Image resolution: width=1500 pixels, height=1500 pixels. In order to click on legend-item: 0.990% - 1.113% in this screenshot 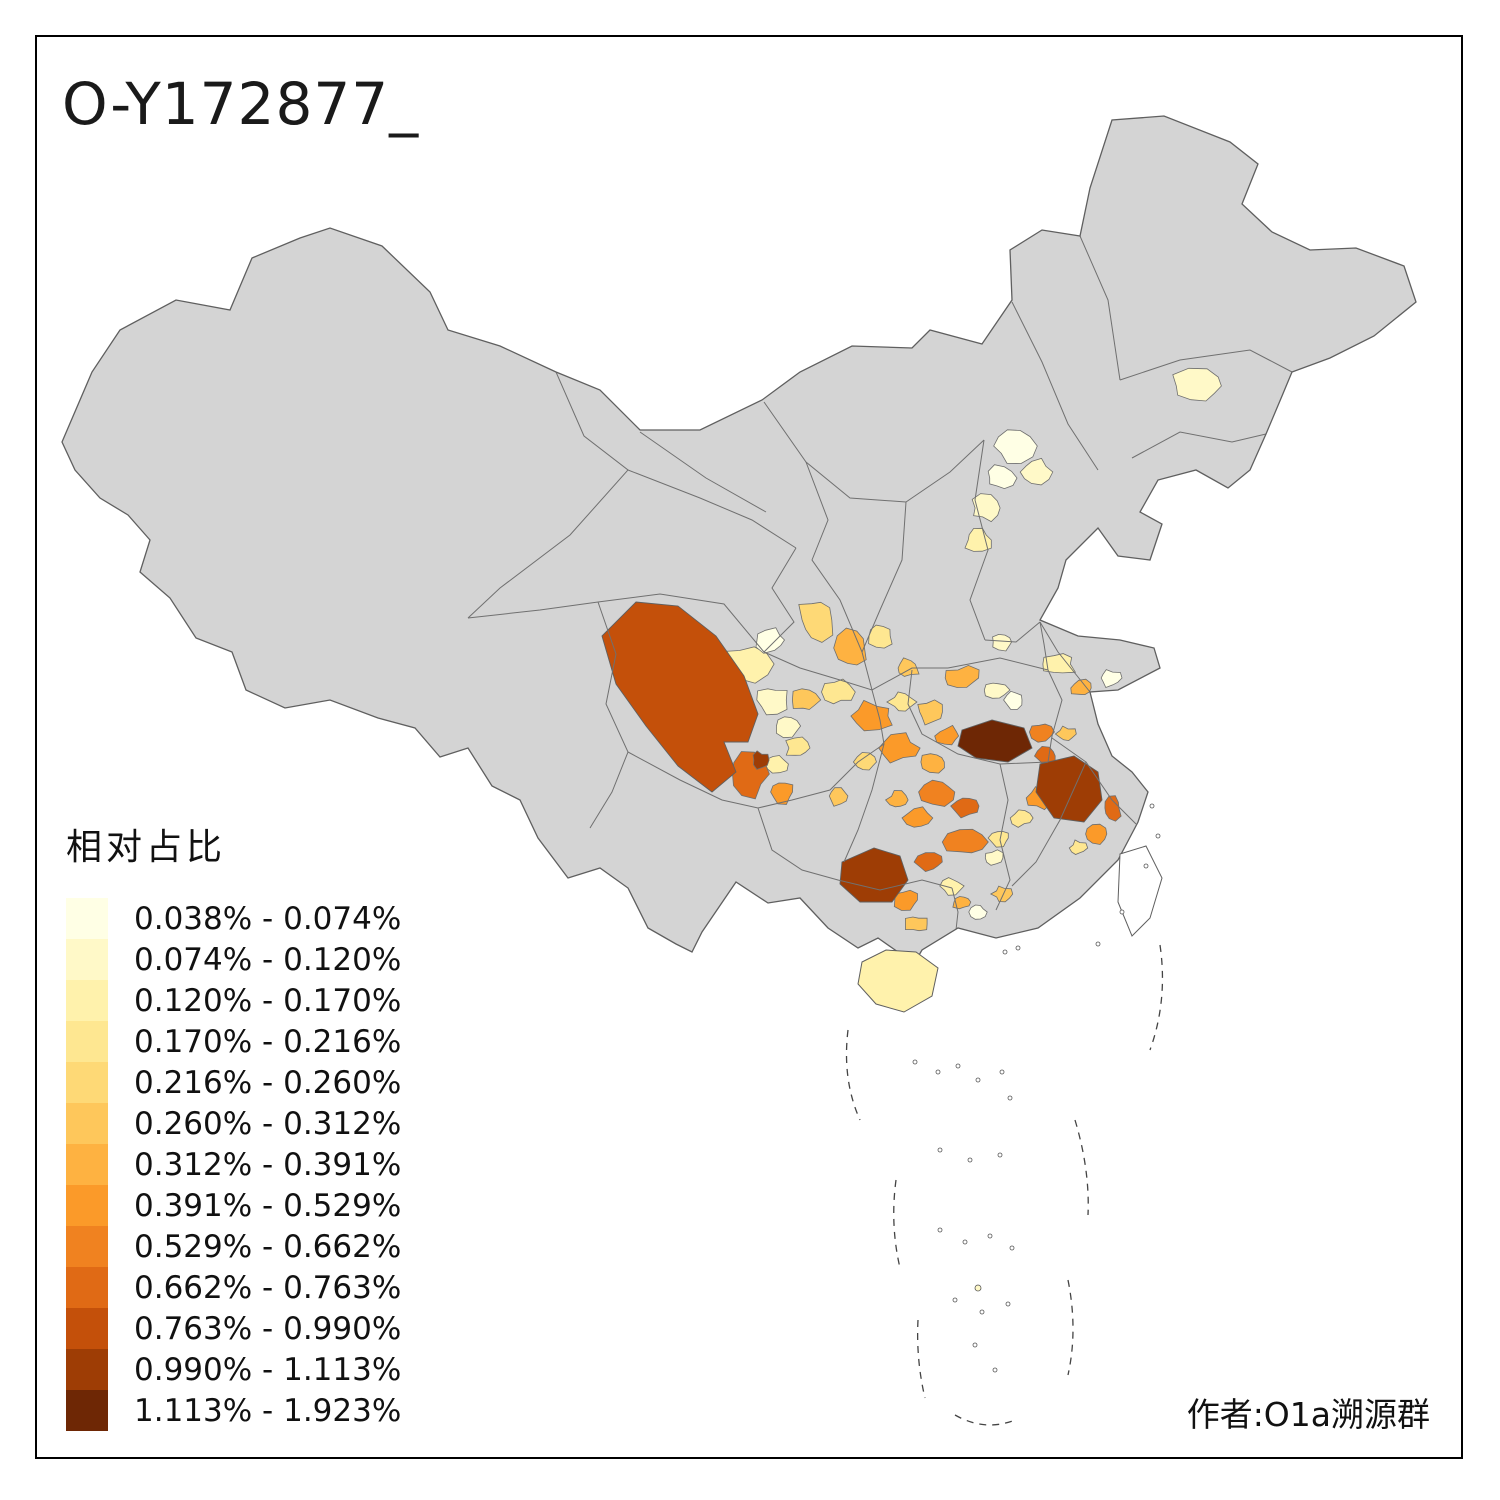, I will do `click(233, 1369)`.